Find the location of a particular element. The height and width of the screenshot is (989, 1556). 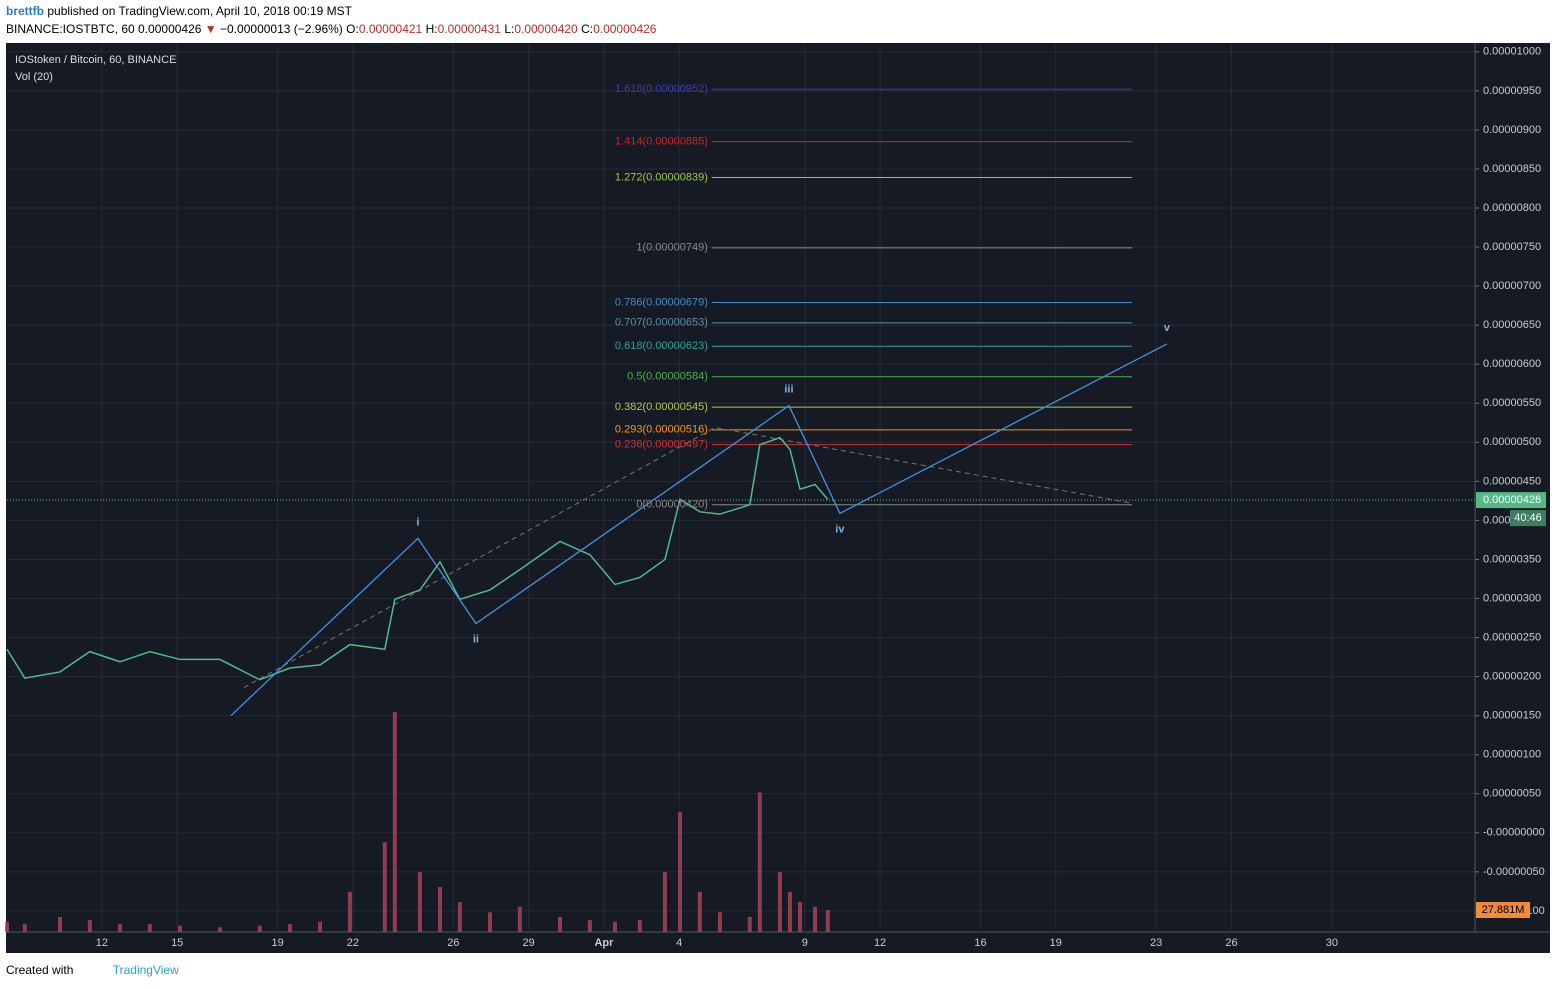

header-field: 0.00000420 is located at coordinates (546, 29).